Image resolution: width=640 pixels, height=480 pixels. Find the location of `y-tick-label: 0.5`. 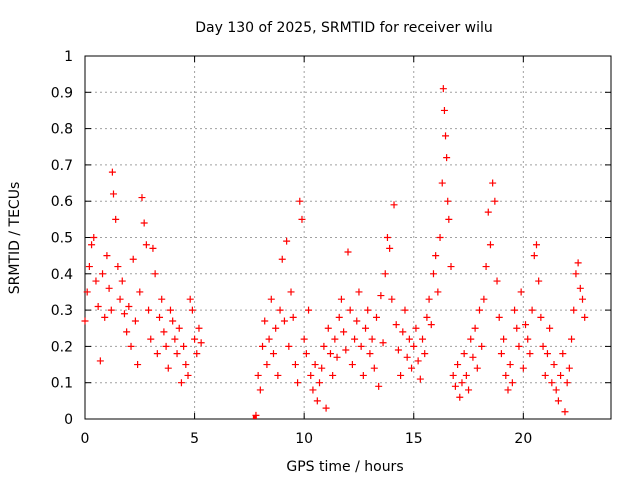

y-tick-label: 0.5 is located at coordinates (62, 239).